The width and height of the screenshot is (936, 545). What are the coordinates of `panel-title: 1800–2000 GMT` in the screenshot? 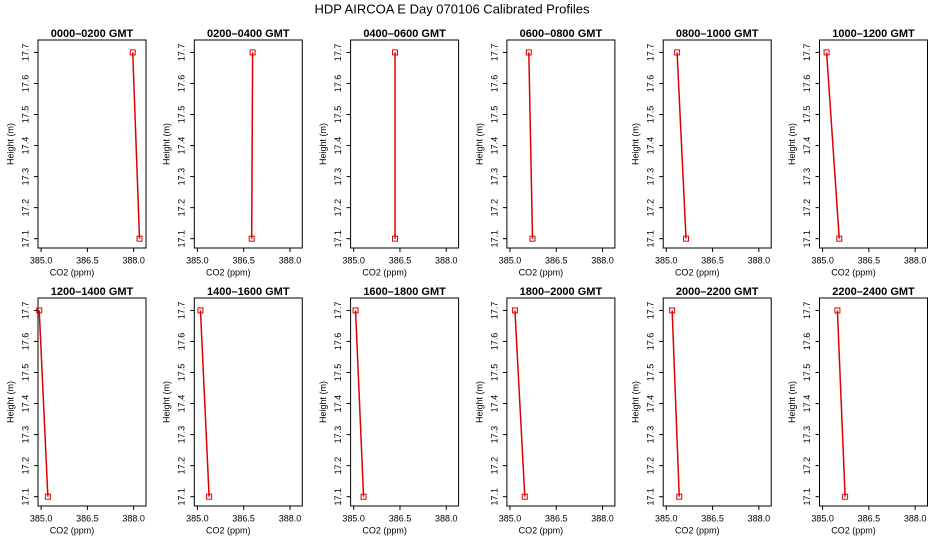 It's located at (561, 292).